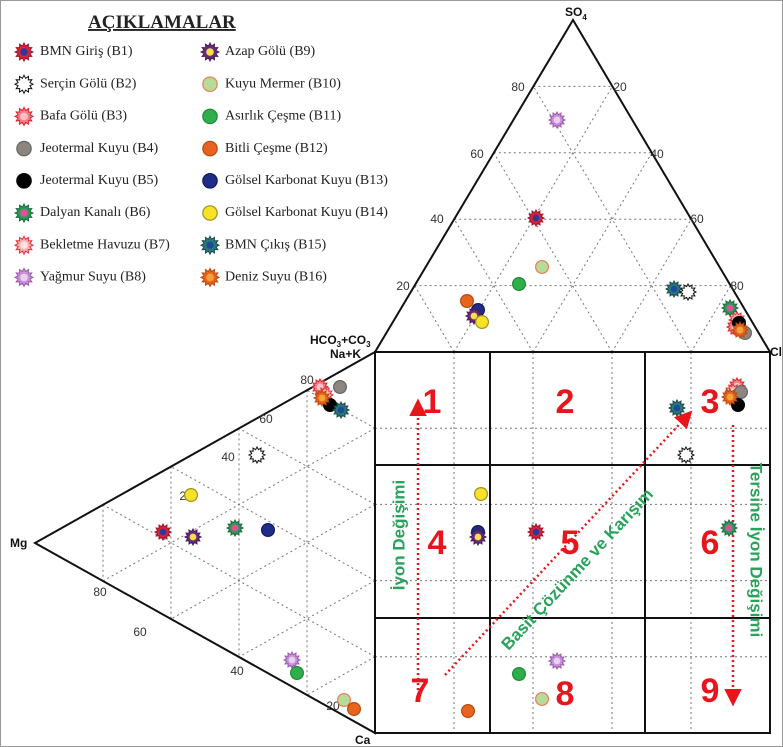  I want to click on legend-label: Gölsel Karbonat Kuyu (B13), so click(306, 180).